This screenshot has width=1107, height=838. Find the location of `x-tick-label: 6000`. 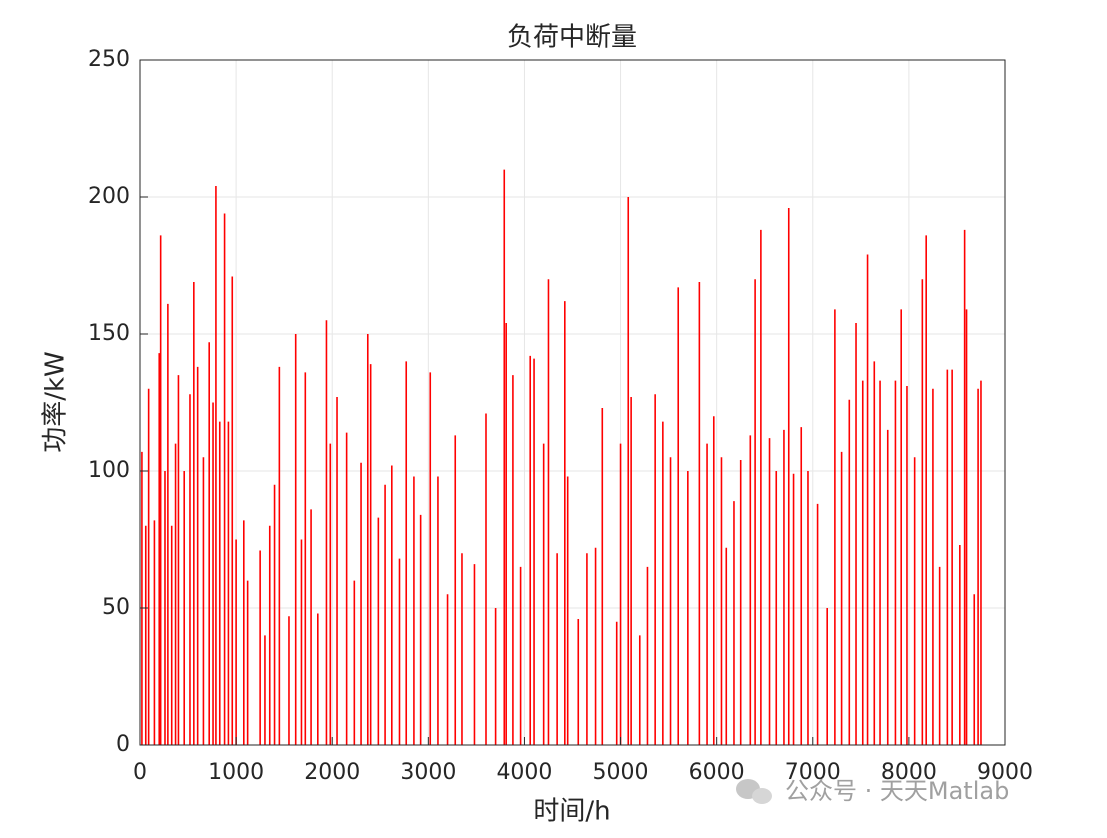

x-tick-label: 6000 is located at coordinates (717, 772).